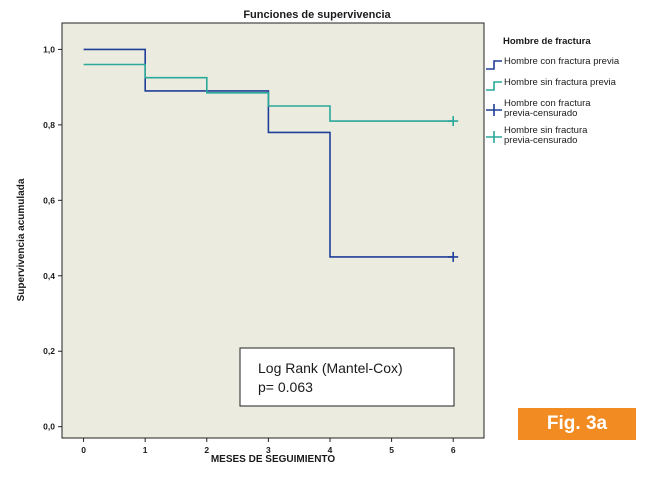 The image size is (654, 493). I want to click on figure-badge: Fig. 3a, so click(577, 424).